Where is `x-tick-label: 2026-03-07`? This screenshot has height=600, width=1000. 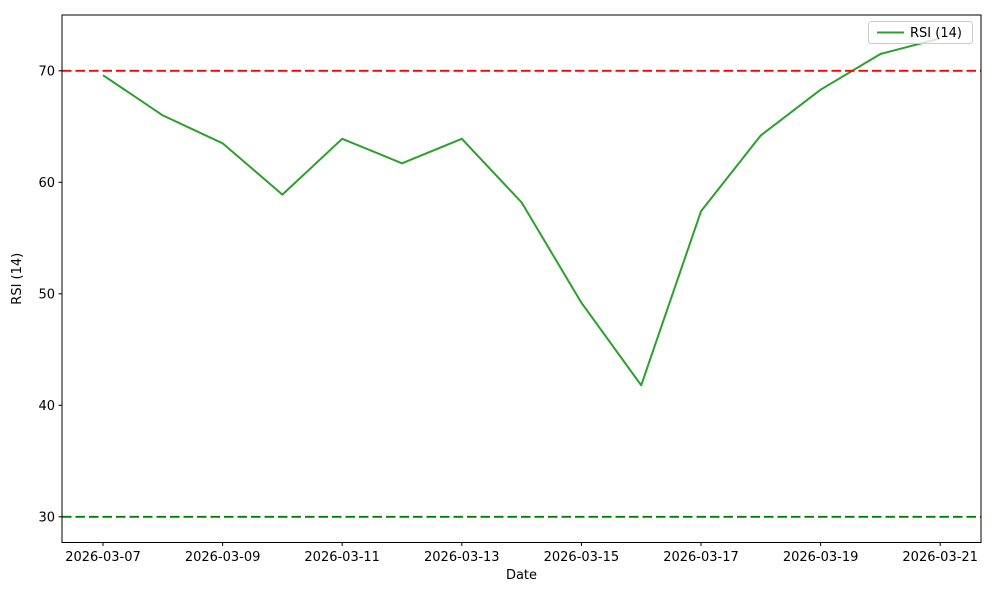
x-tick-label: 2026-03-07 is located at coordinates (103, 557).